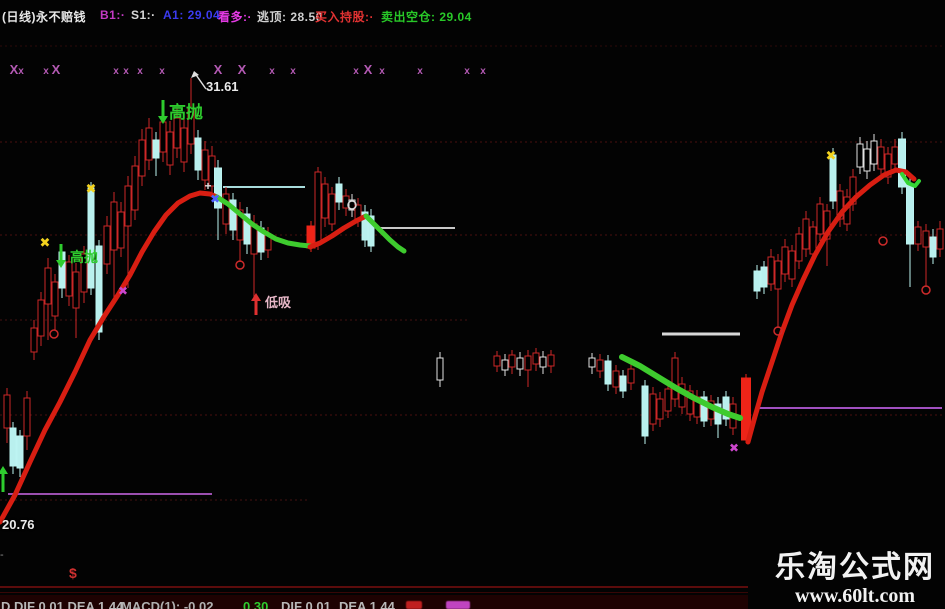  Describe the element at coordinates (256, 604) in the screenshot. I see `macd-value-readout: 0.30` at that location.